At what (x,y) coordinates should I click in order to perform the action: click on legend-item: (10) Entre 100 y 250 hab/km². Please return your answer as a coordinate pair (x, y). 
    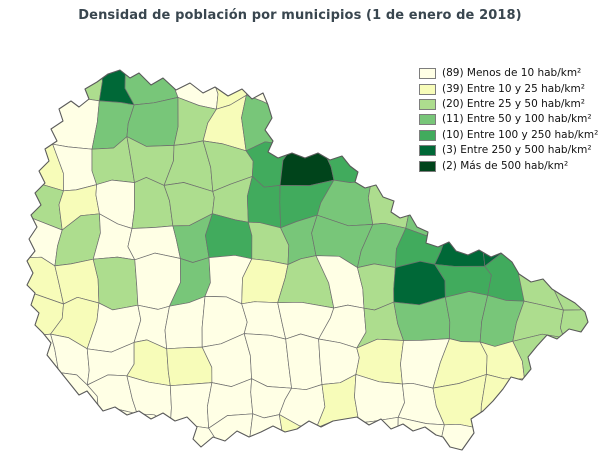
    Looking at the image, I should click on (508, 135).